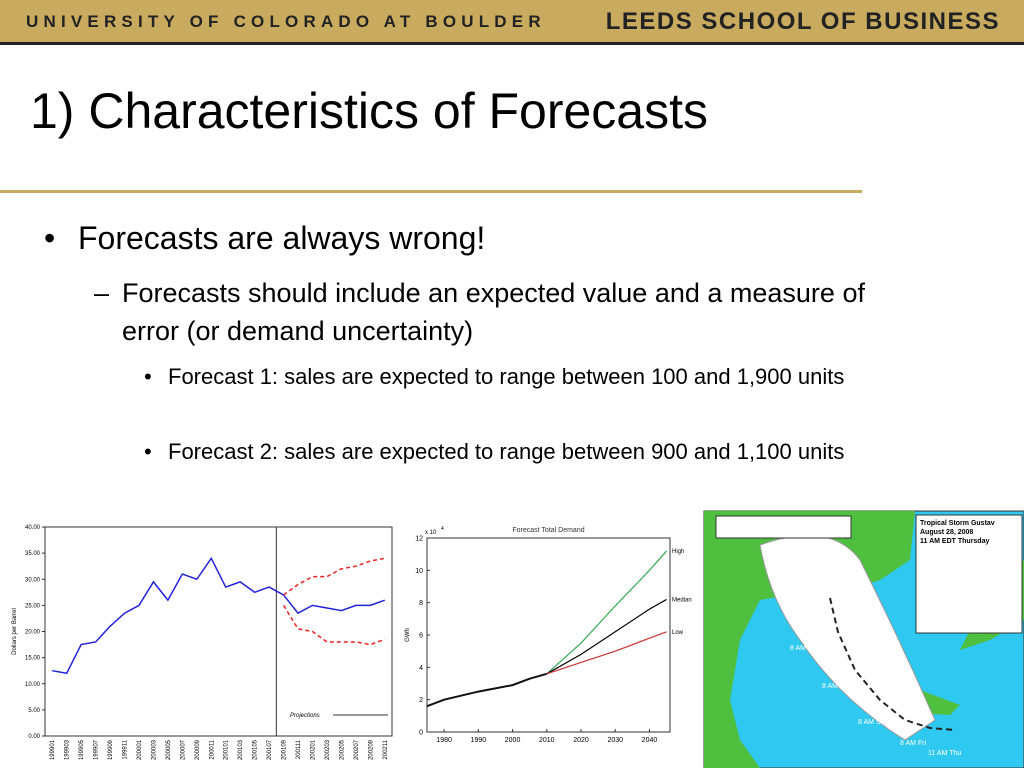 Image resolution: width=1024 pixels, height=768 pixels. Describe the element at coordinates (421, 603) in the screenshot. I see `y-tick-label: 8` at that location.